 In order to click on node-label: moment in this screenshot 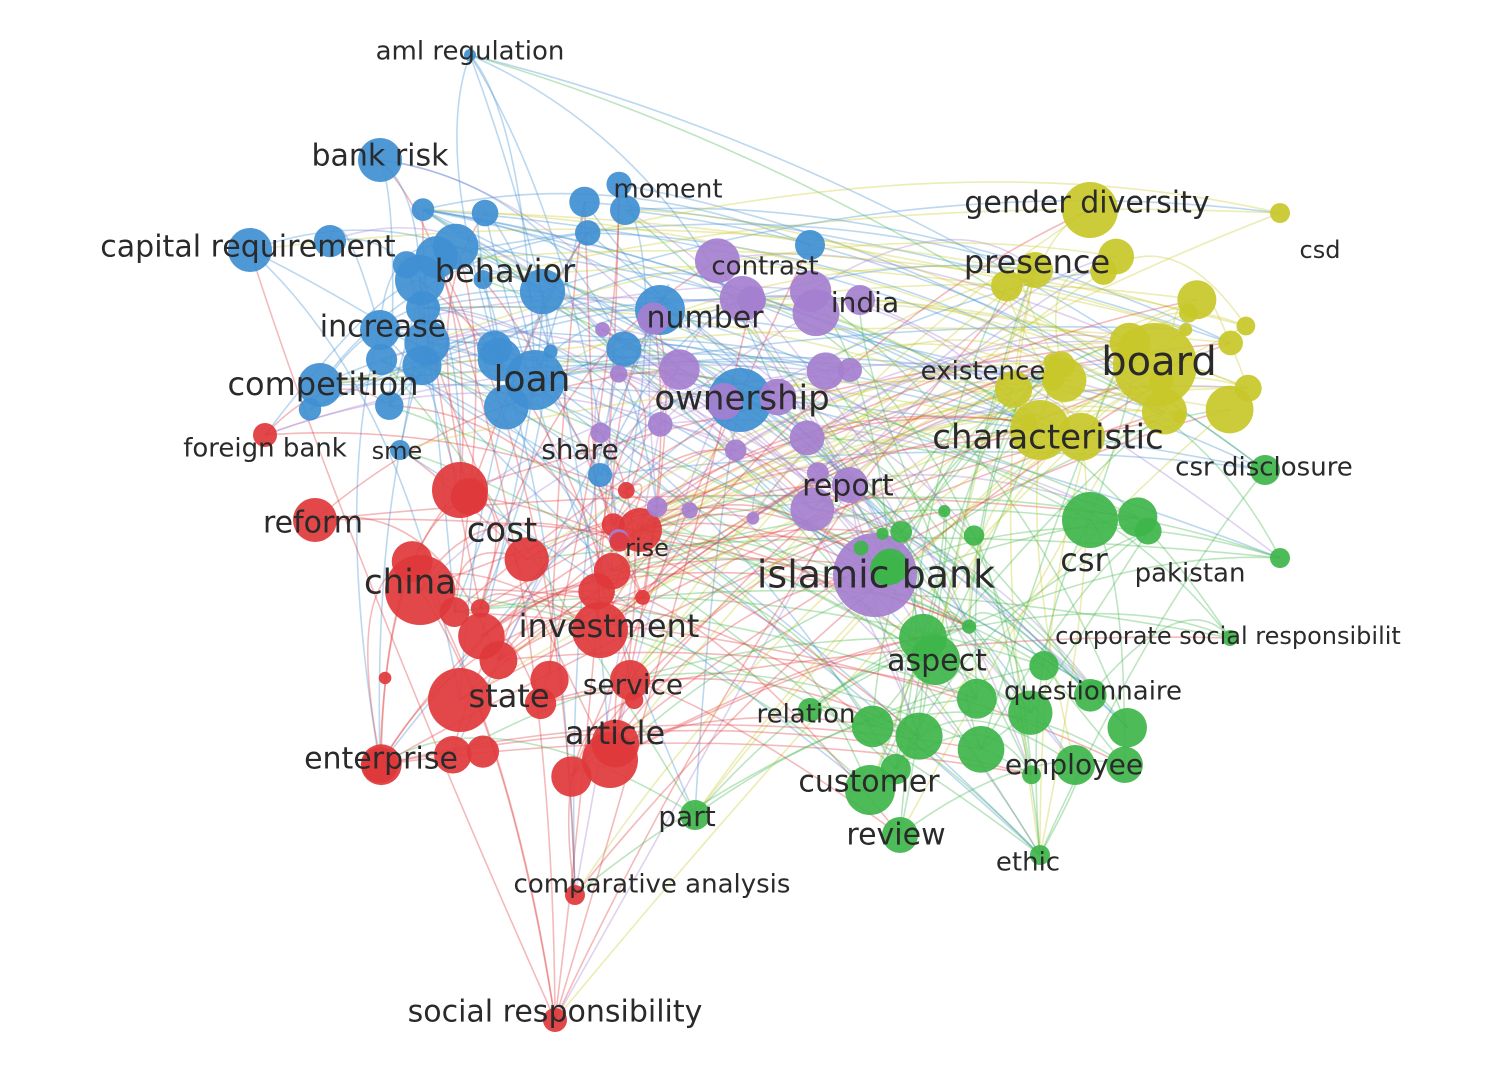, I will do `click(667, 190)`.